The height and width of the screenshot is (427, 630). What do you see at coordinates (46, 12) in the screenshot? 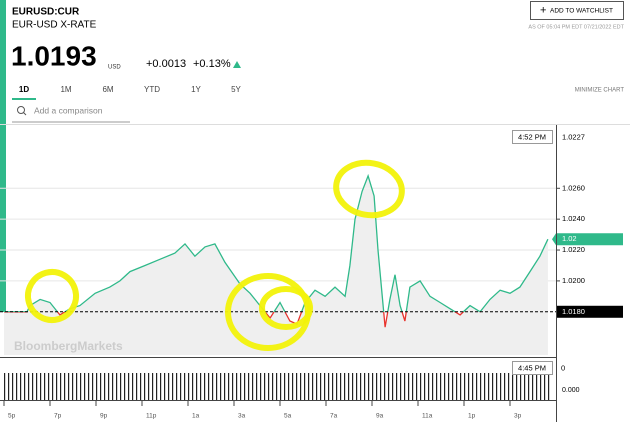
I see `symbol: EURUSD:CUR` at bounding box center [46, 12].